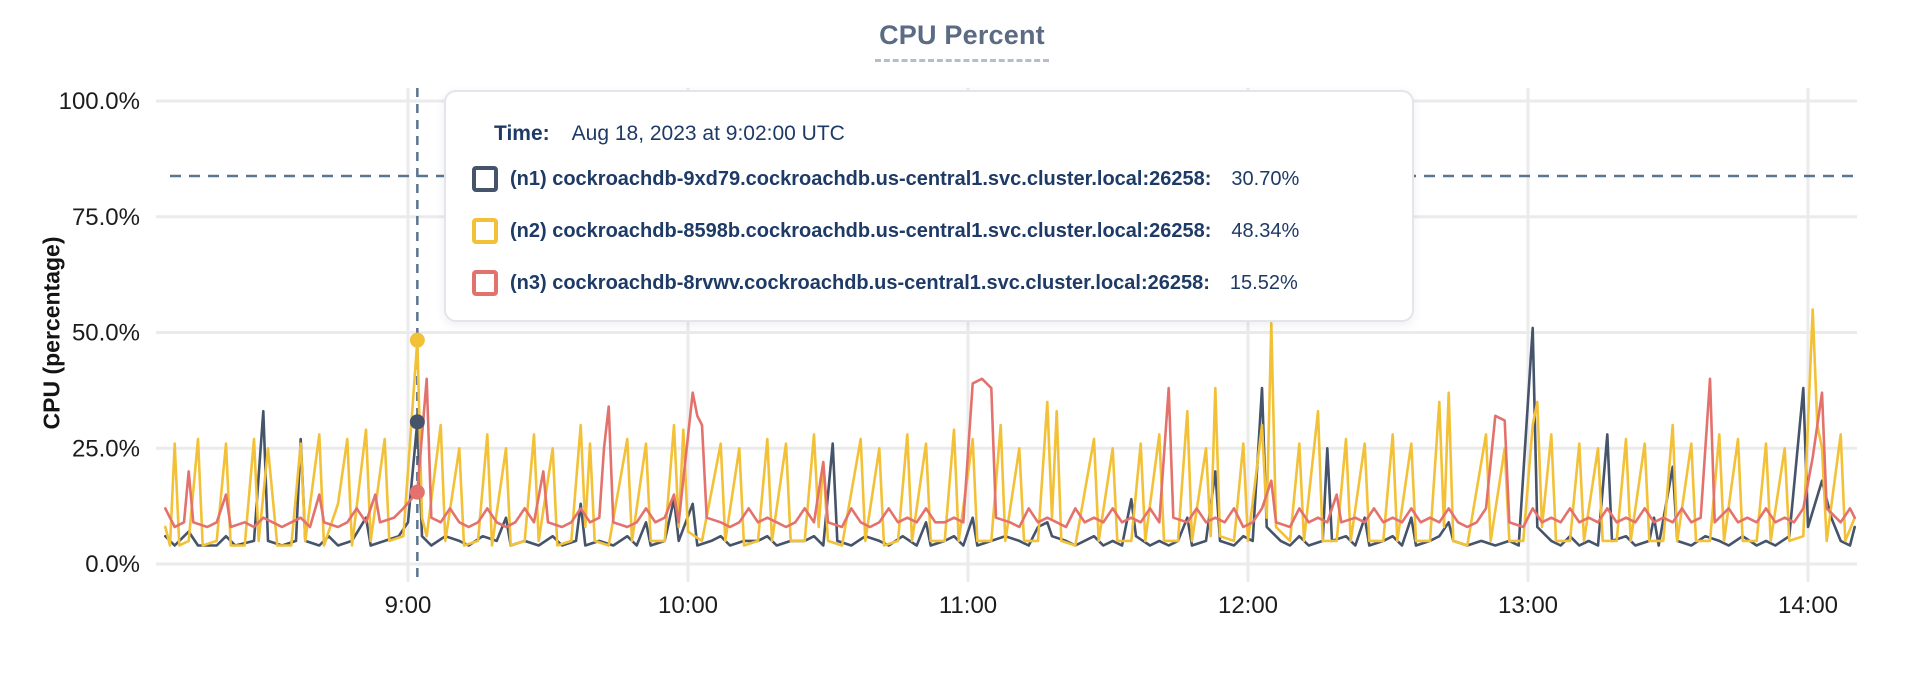 Image resolution: width=1924 pixels, height=694 pixels. Describe the element at coordinates (708, 133) in the screenshot. I see `tooltip-time-value: Aug 18, 2023 at 9:02:00 UTC` at that location.